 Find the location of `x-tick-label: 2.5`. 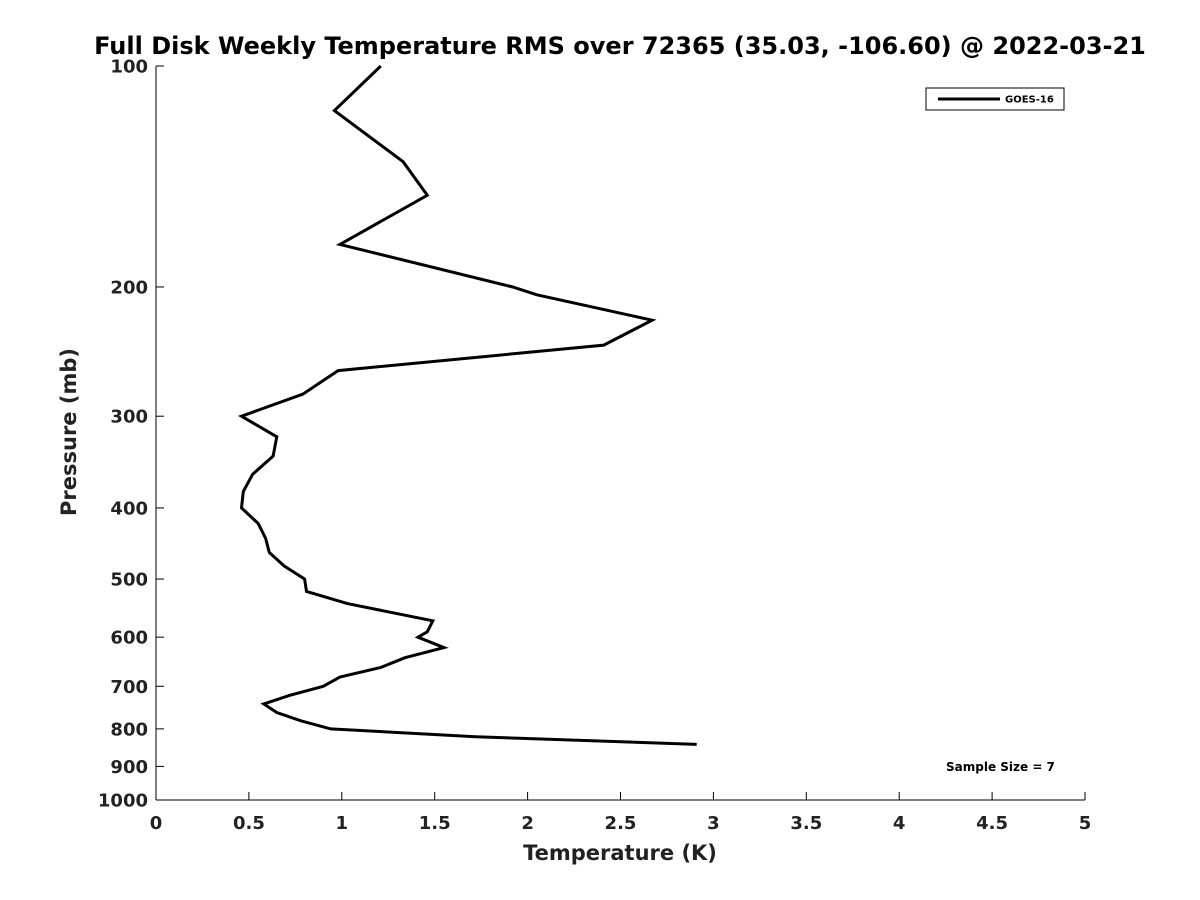

x-tick-label: 2.5 is located at coordinates (621, 823).